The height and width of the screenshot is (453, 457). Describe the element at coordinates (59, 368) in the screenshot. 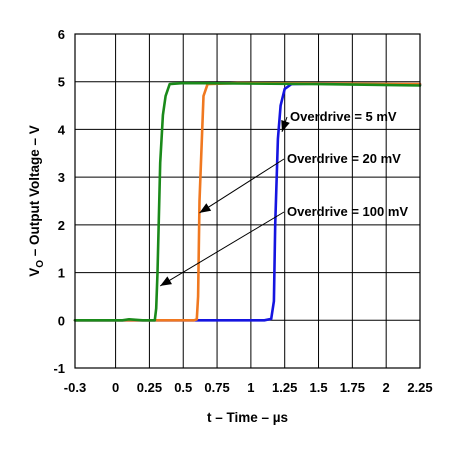

I see `y-tick-label: -1` at that location.